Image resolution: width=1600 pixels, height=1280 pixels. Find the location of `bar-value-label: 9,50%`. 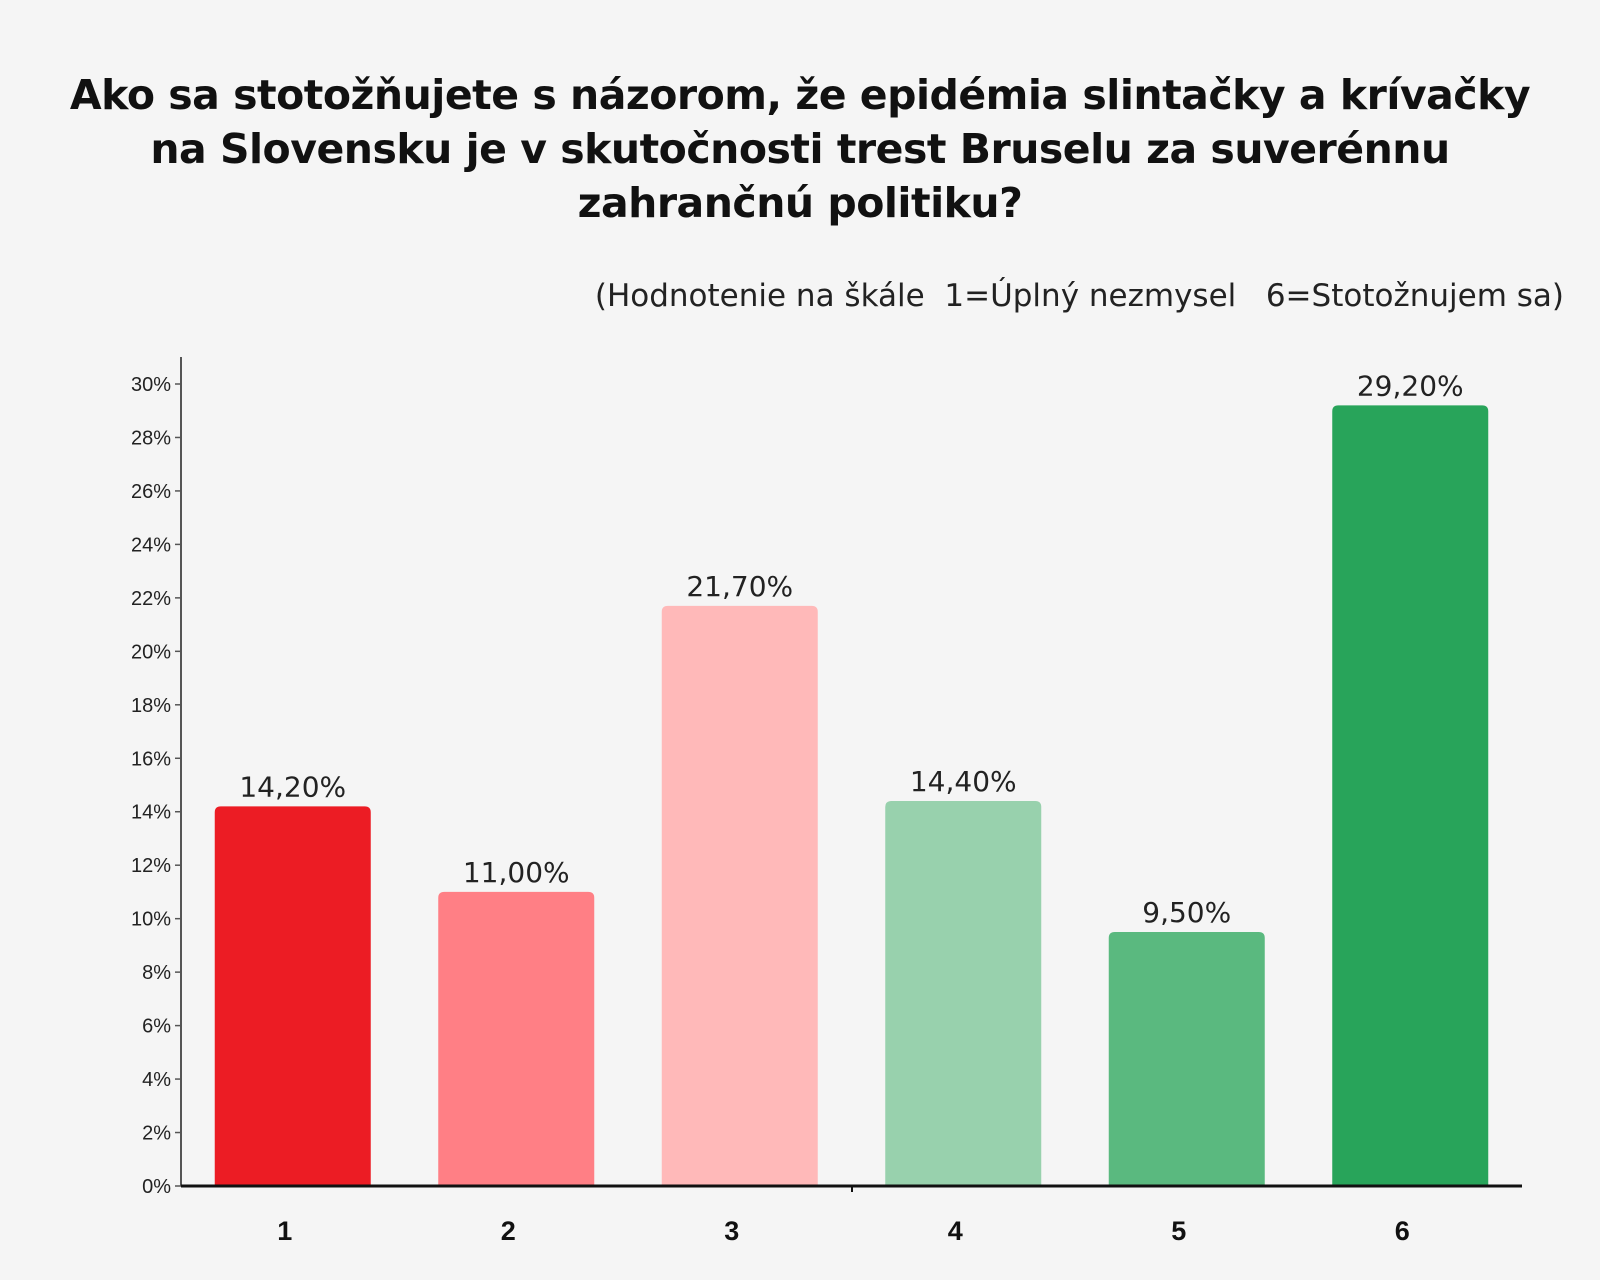

bar-value-label: 9,50% is located at coordinates (1186, 912).